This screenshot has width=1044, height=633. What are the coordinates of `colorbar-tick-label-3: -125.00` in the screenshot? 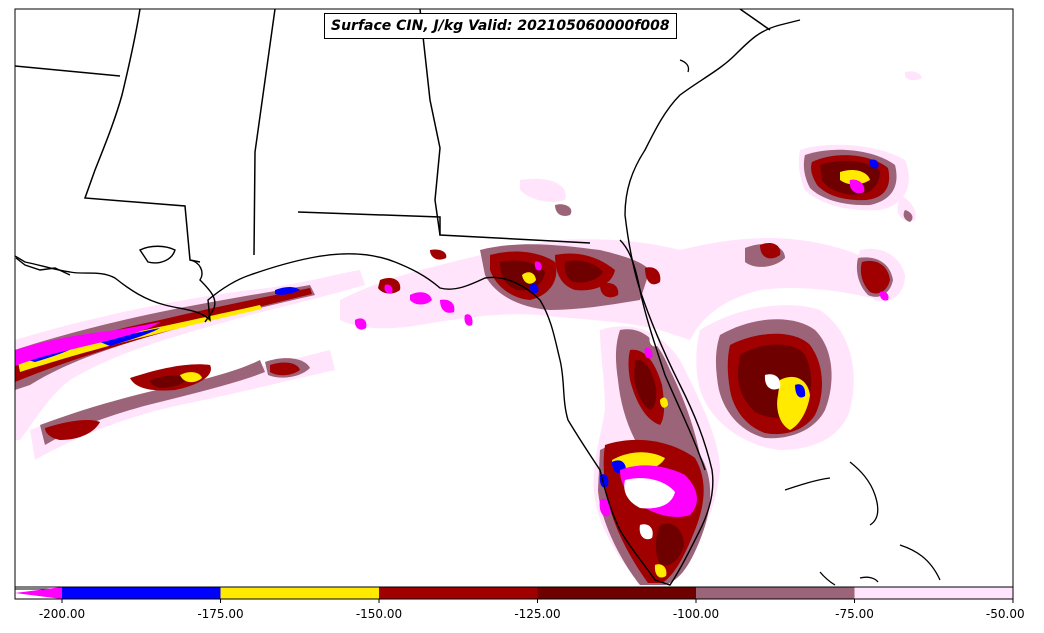 It's located at (537, 614).